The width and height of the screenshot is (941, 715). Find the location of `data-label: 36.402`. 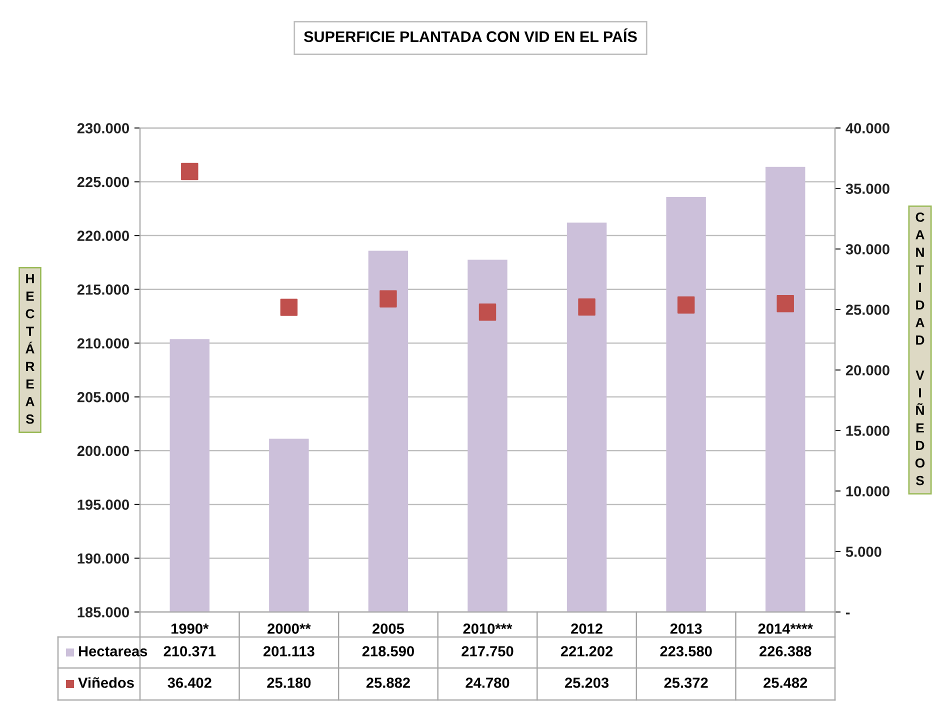

data-label: 36.402 is located at coordinates (190, 683).